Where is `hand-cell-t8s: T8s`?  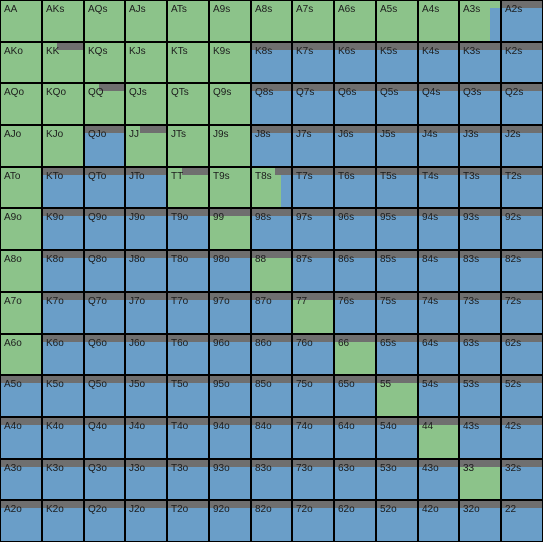 hand-cell-t8s: T8s is located at coordinates (271, 187).